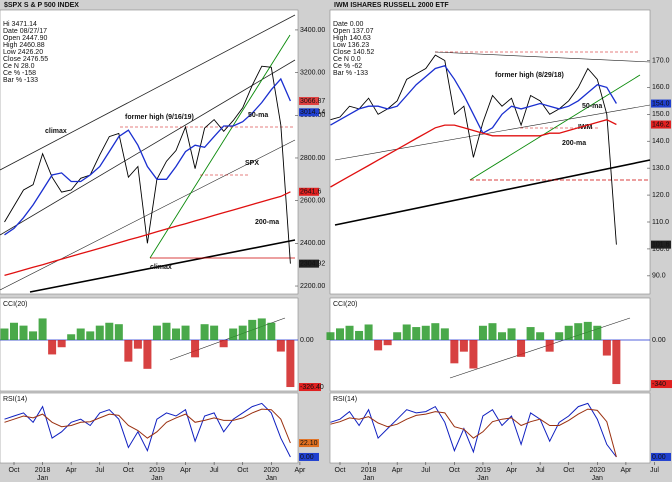  What do you see at coordinates (312, 263) in the screenshot?
I see `price-box-label: 2304.92` at bounding box center [312, 263].